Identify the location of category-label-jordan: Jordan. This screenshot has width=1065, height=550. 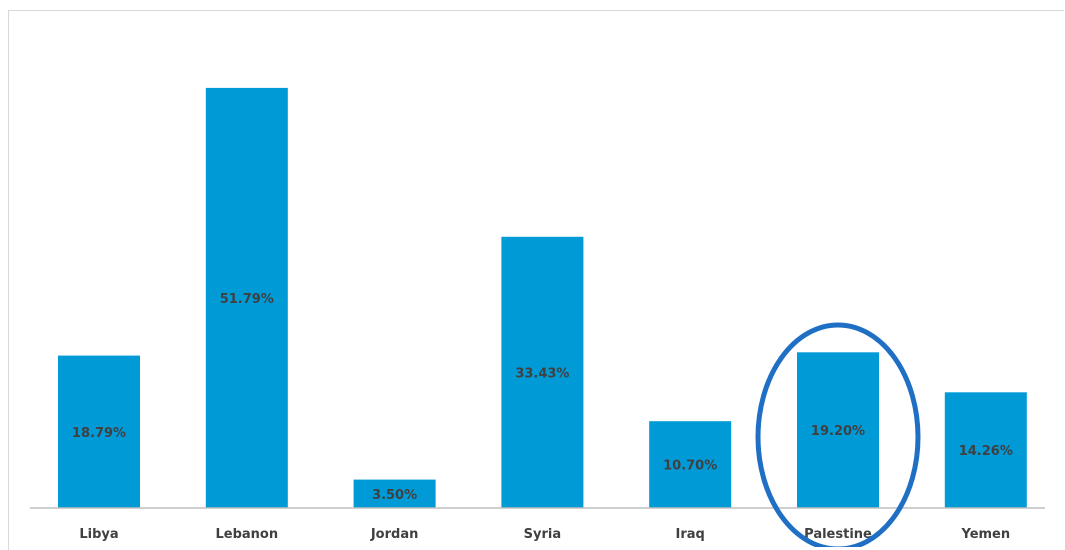
(394, 534).